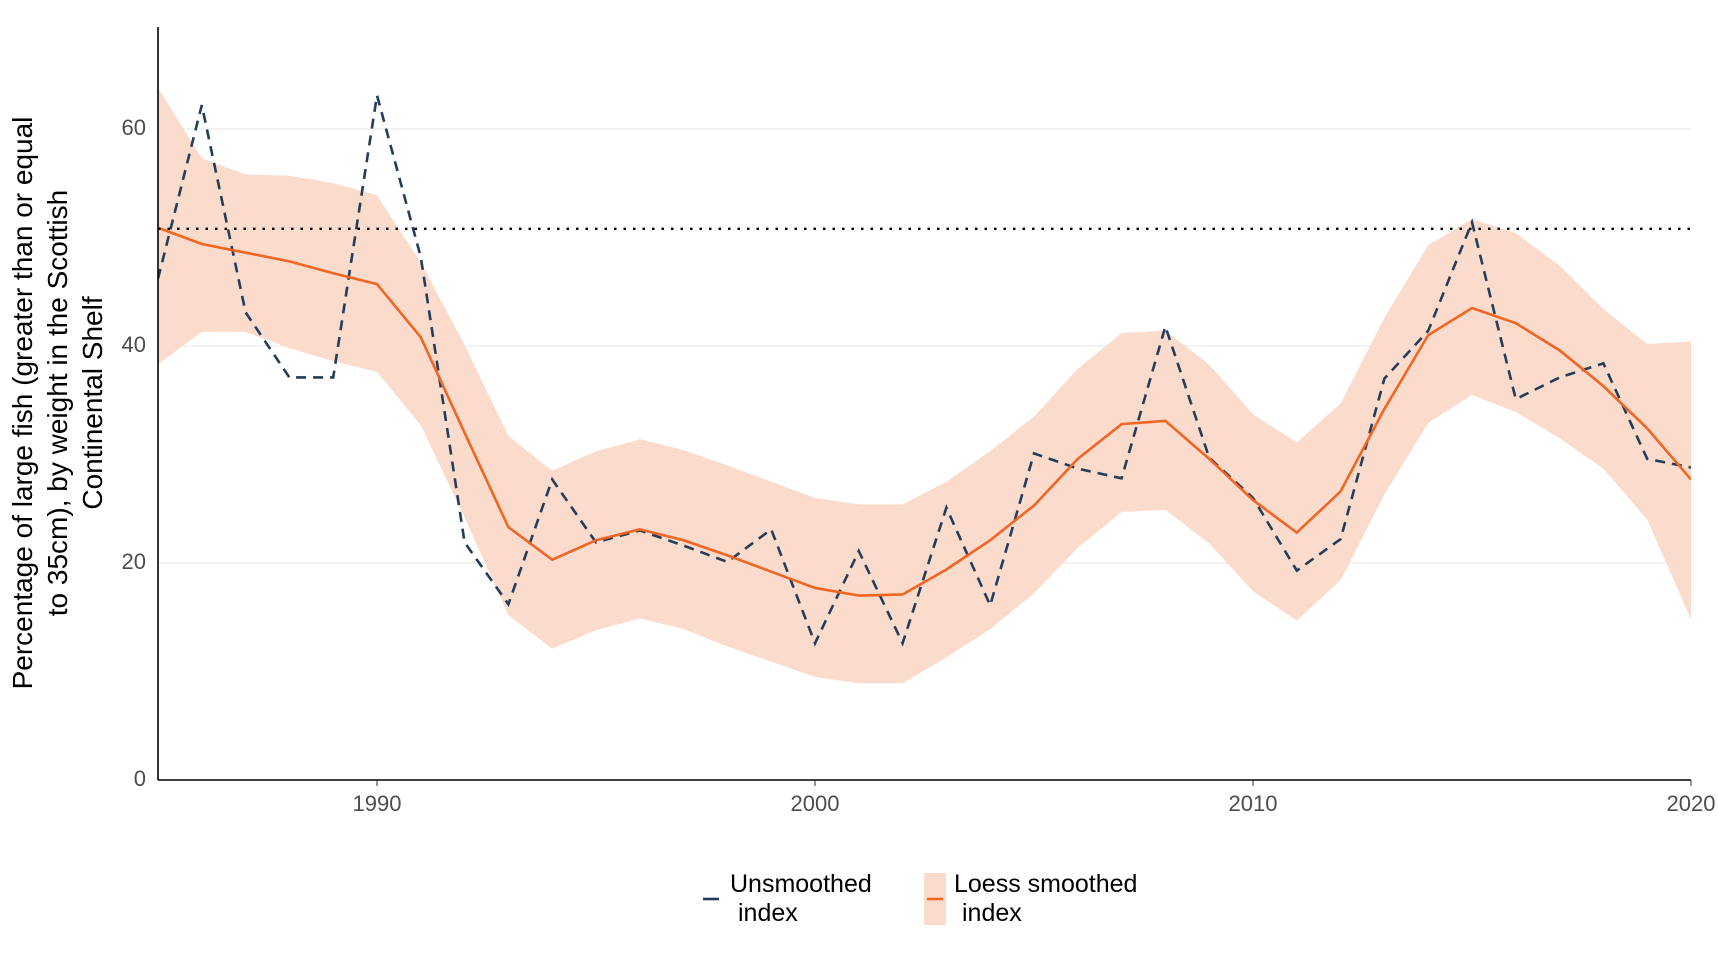 The image size is (1718, 960). What do you see at coordinates (134, 561) in the screenshot?
I see `y-tick-label: 20` at bounding box center [134, 561].